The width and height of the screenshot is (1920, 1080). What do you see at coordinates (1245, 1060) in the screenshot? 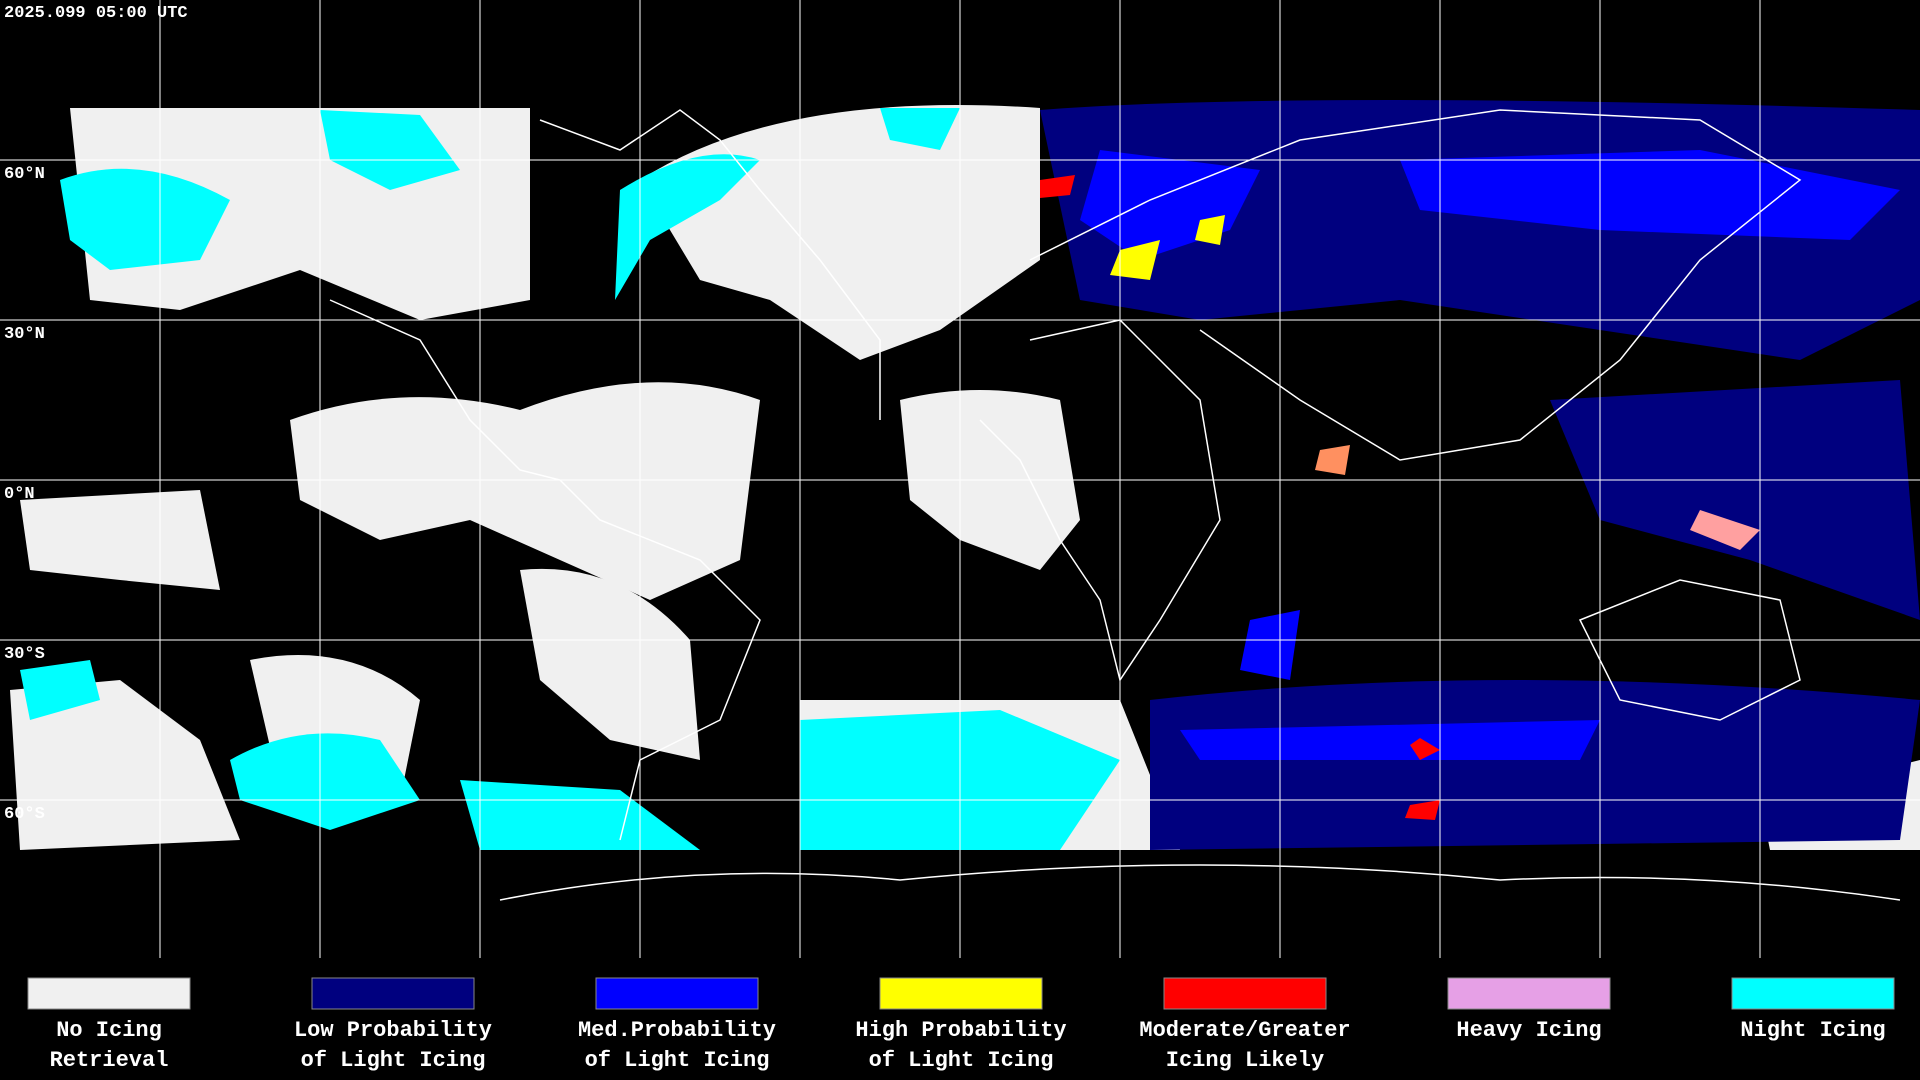
I see `legend-label: Icing Likely` at bounding box center [1245, 1060].